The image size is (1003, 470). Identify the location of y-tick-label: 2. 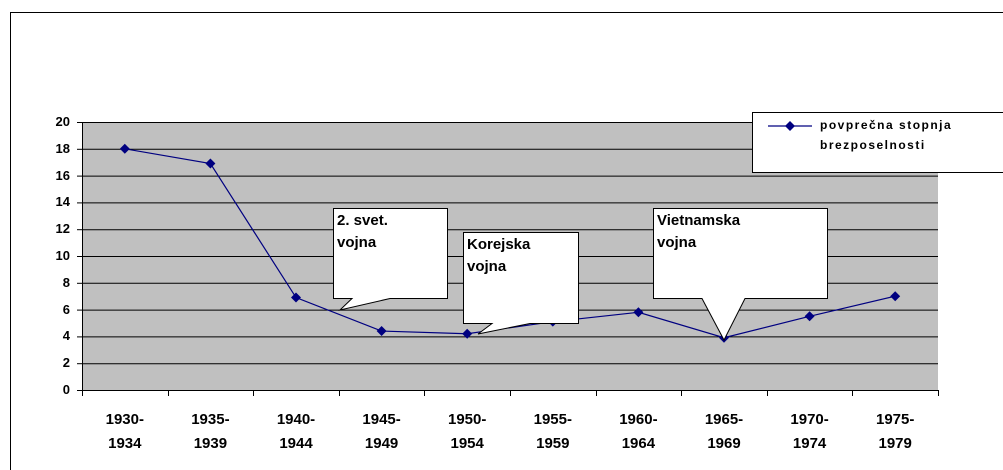
(66, 363).